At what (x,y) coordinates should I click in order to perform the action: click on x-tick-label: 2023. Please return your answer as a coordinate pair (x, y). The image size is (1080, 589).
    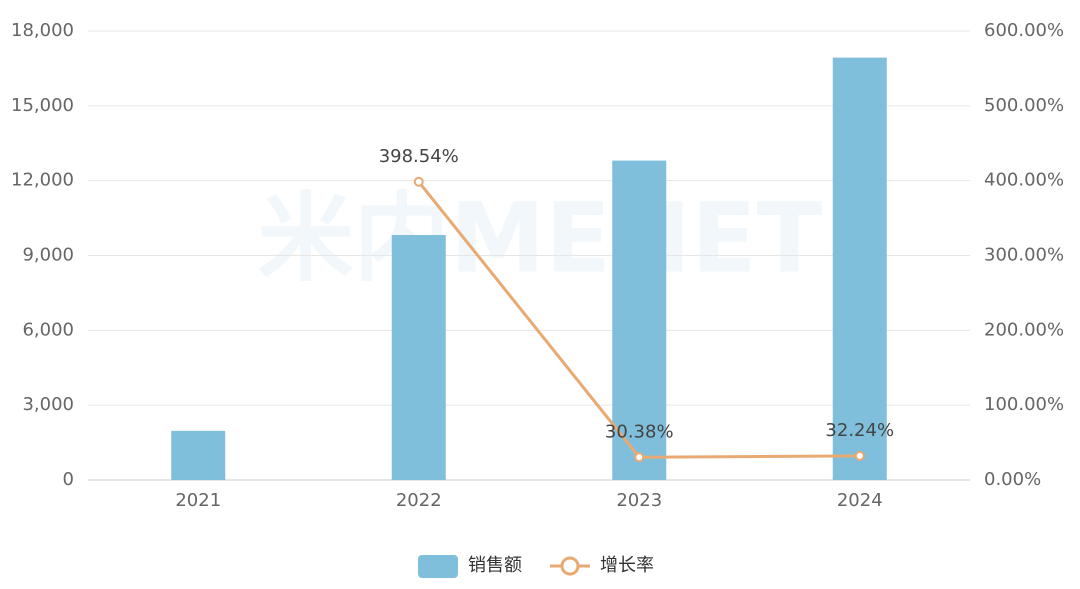
    Looking at the image, I should click on (639, 500).